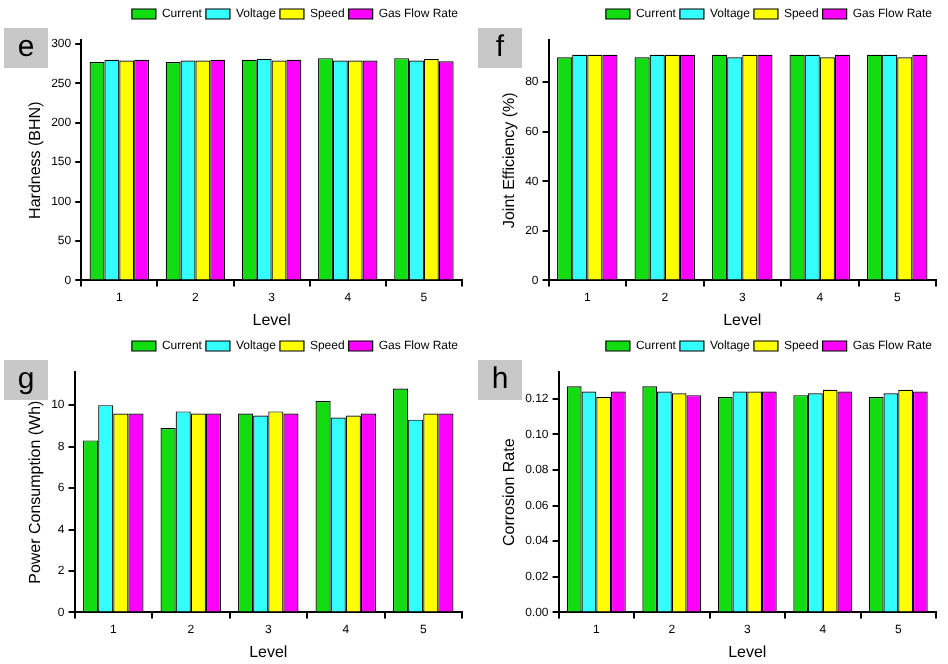 The width and height of the screenshot is (948, 664). I want to click on chart-title: h, so click(500, 380).